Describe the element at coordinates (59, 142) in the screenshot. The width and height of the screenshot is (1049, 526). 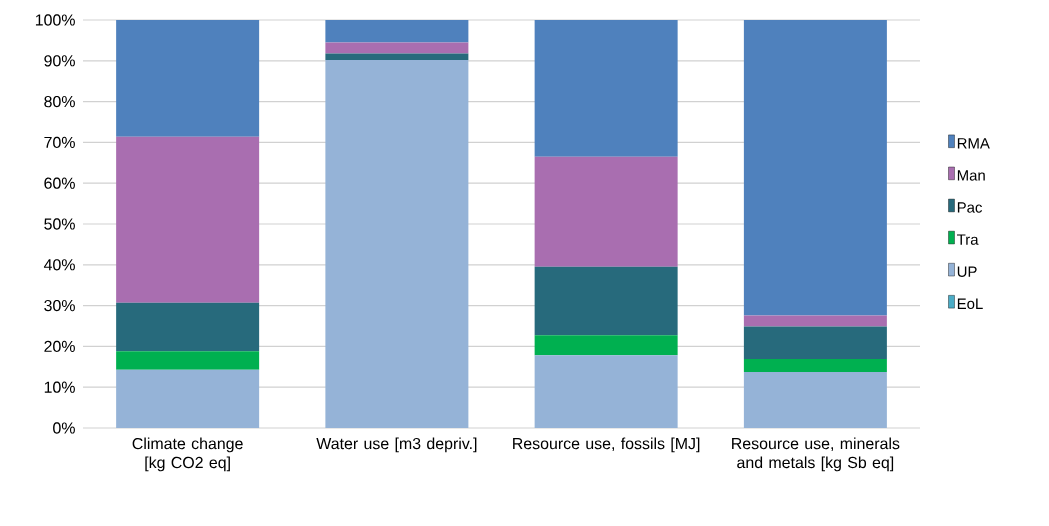
I see `y-tick-label: 70%` at that location.